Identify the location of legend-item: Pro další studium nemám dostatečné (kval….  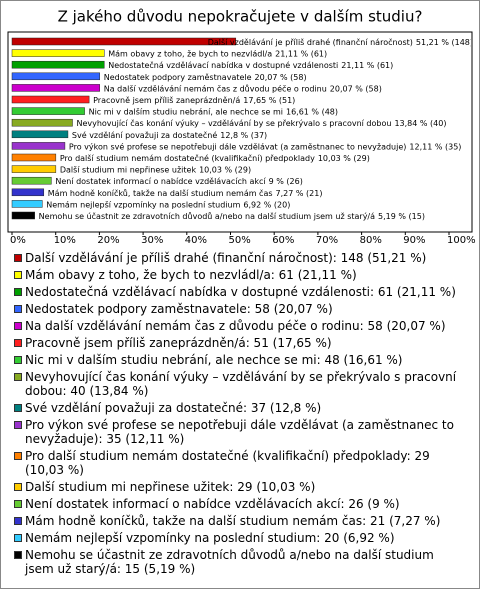
(239, 463).